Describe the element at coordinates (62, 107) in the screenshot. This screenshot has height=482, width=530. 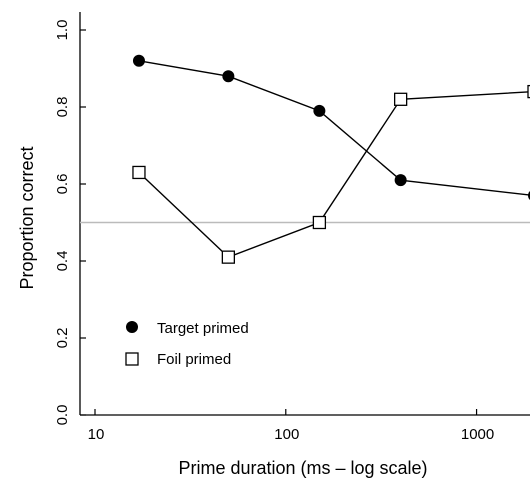
I see `y-tick-label: 0.8` at that location.